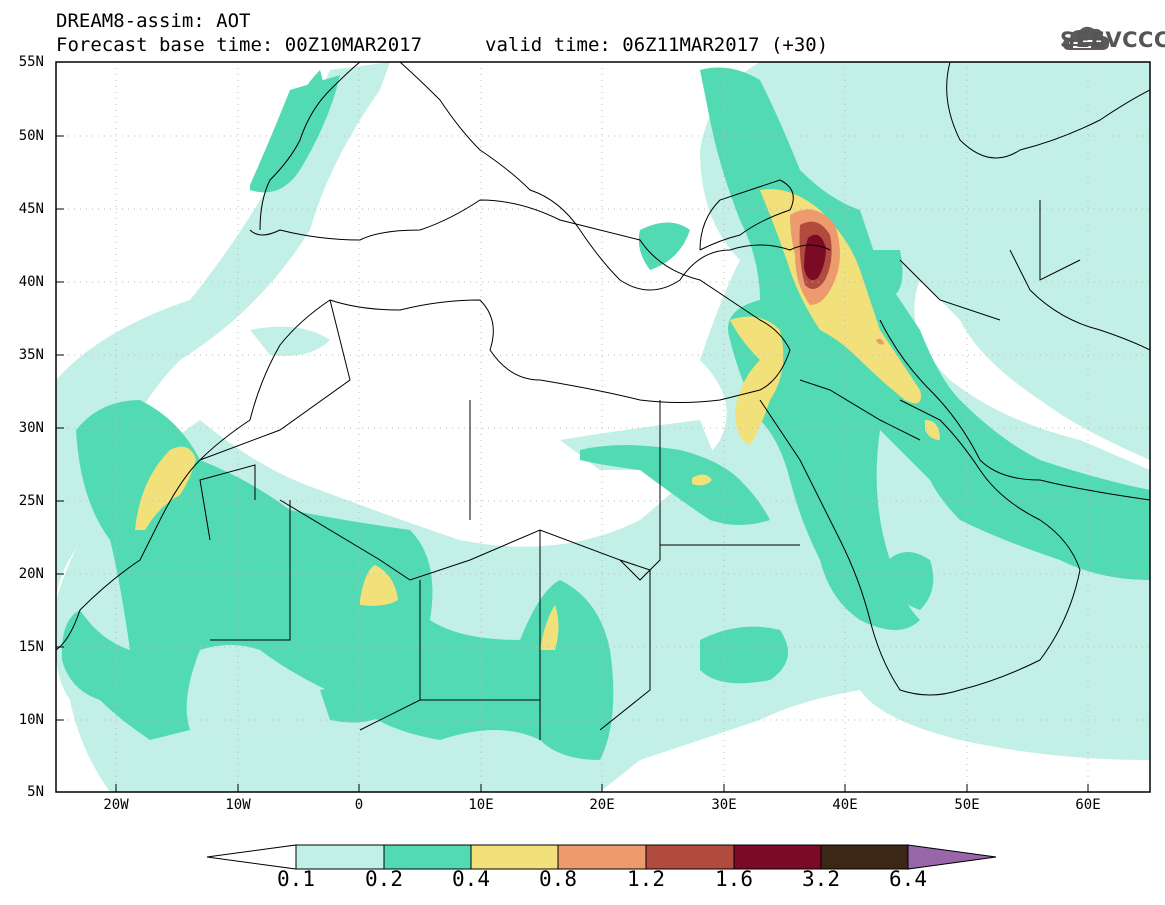 The image size is (1165, 905). What do you see at coordinates (239, 45) in the screenshot?
I see `forecast-base-time: Forecast base time: 00Z10MAR2017` at bounding box center [239, 45].